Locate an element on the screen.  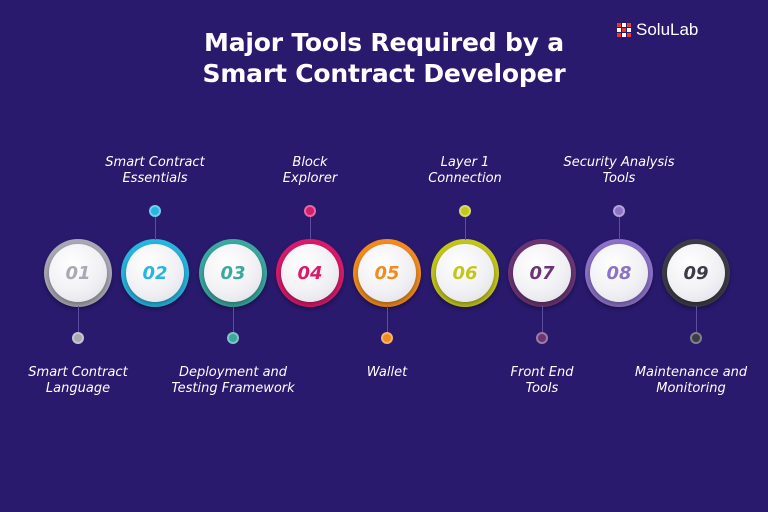
brand-logo: SoluLab is located at coordinates (657, 30).